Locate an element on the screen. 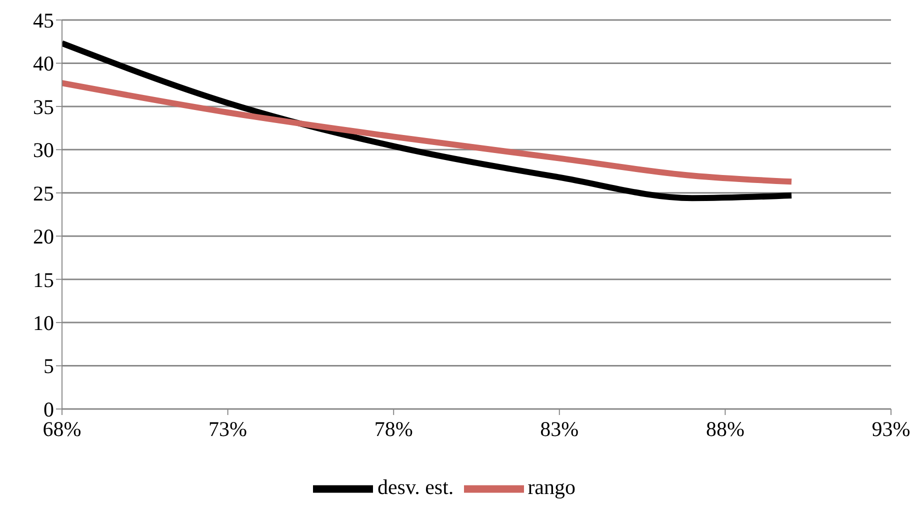 The height and width of the screenshot is (532, 919). y-tick-label: 35 is located at coordinates (43, 106).